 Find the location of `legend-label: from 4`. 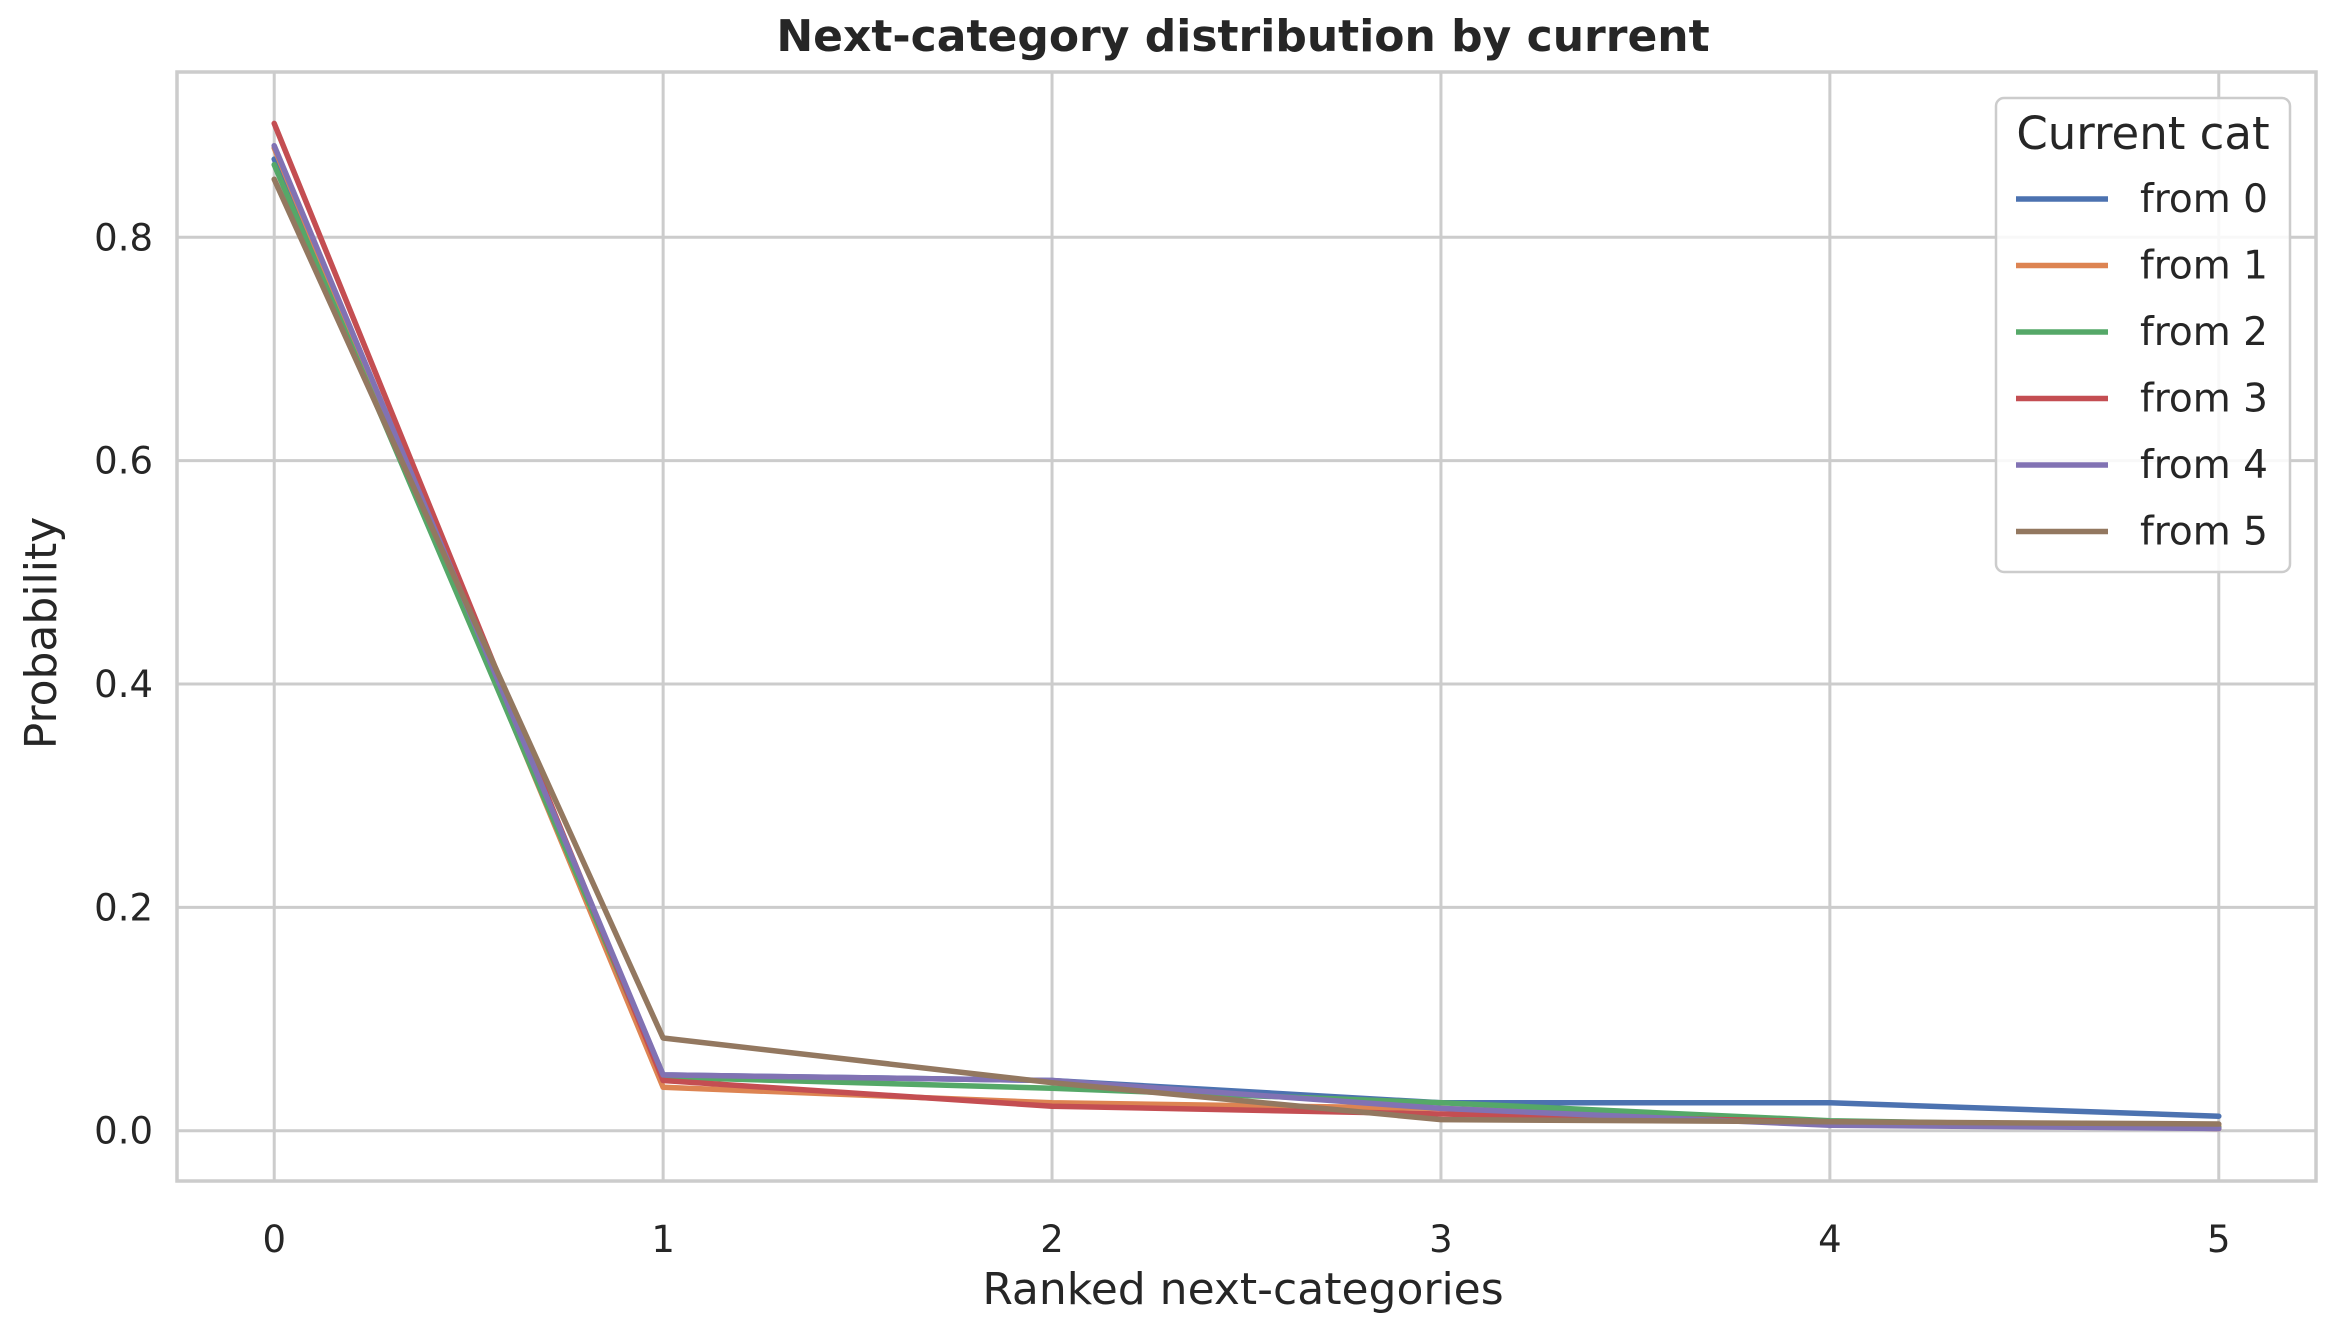

legend-label: from 4 is located at coordinates (2204, 465).